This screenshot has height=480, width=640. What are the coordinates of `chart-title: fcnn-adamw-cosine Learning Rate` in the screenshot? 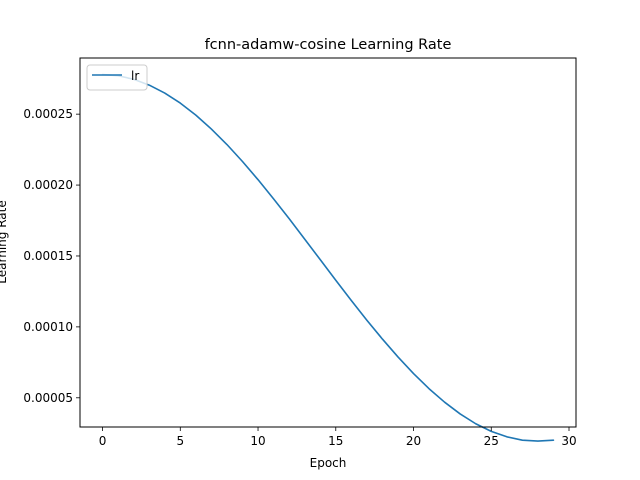 It's located at (328, 45).